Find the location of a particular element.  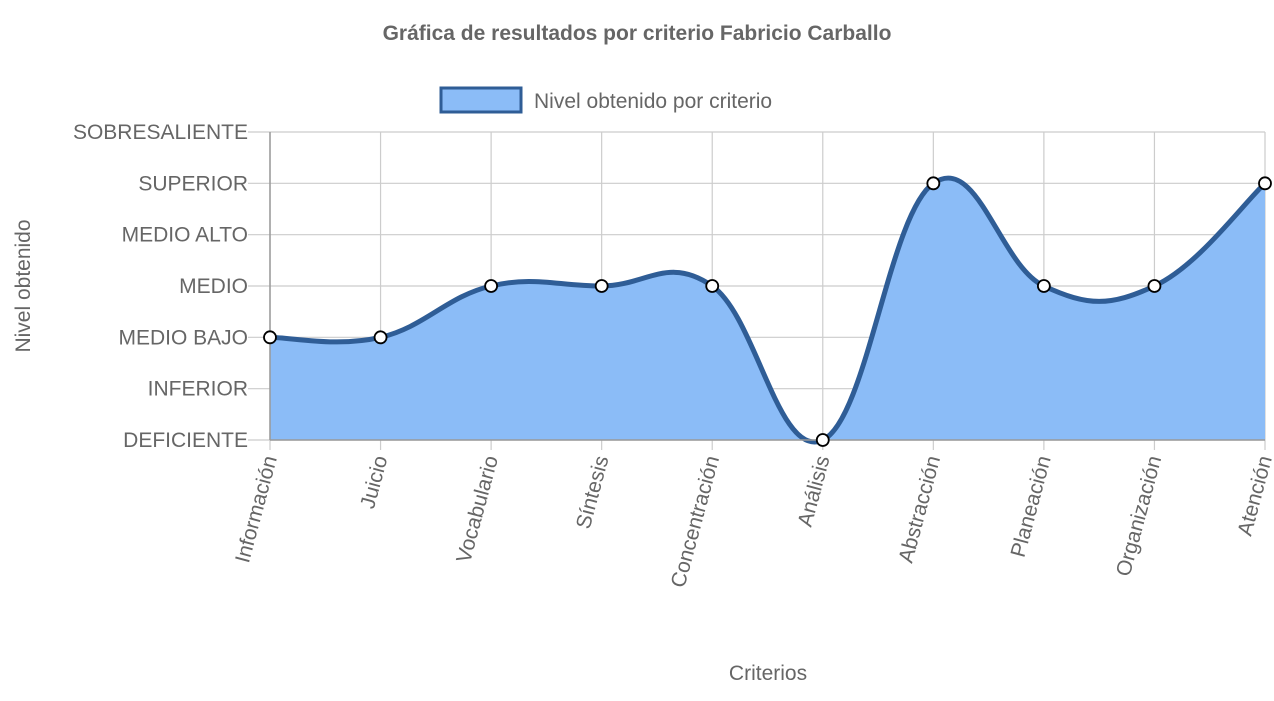

legend-label: Nivel obtenido por criterio is located at coordinates (653, 101).